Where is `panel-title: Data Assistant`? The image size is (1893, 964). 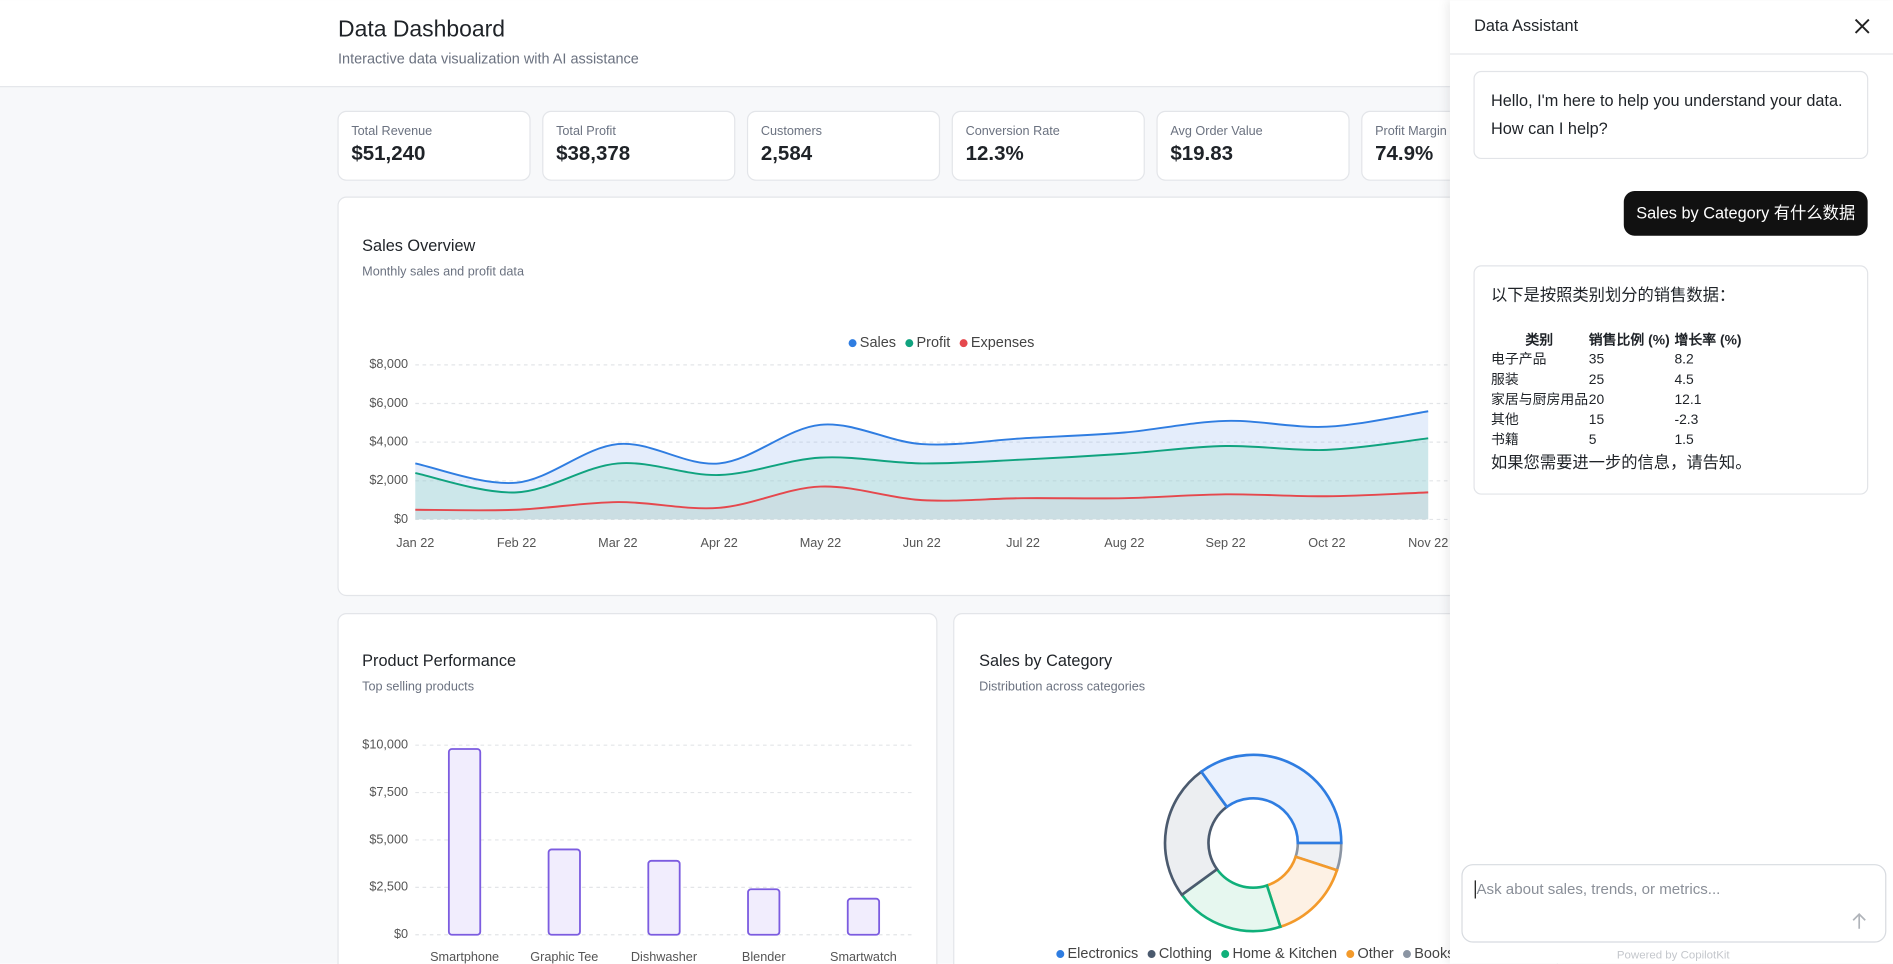 panel-title: Data Assistant is located at coordinates (1526, 26).